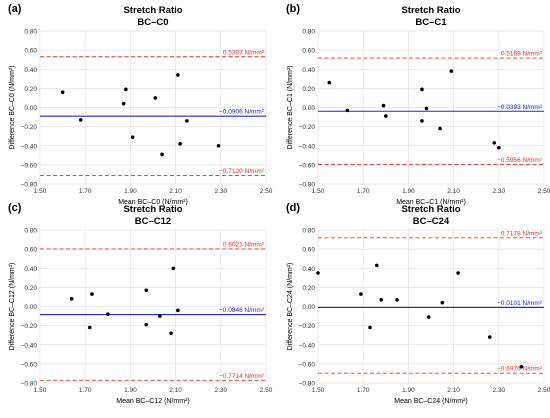  Describe the element at coordinates (431, 221) in the screenshot. I see `chart-subtitle: BC–C24` at that location.